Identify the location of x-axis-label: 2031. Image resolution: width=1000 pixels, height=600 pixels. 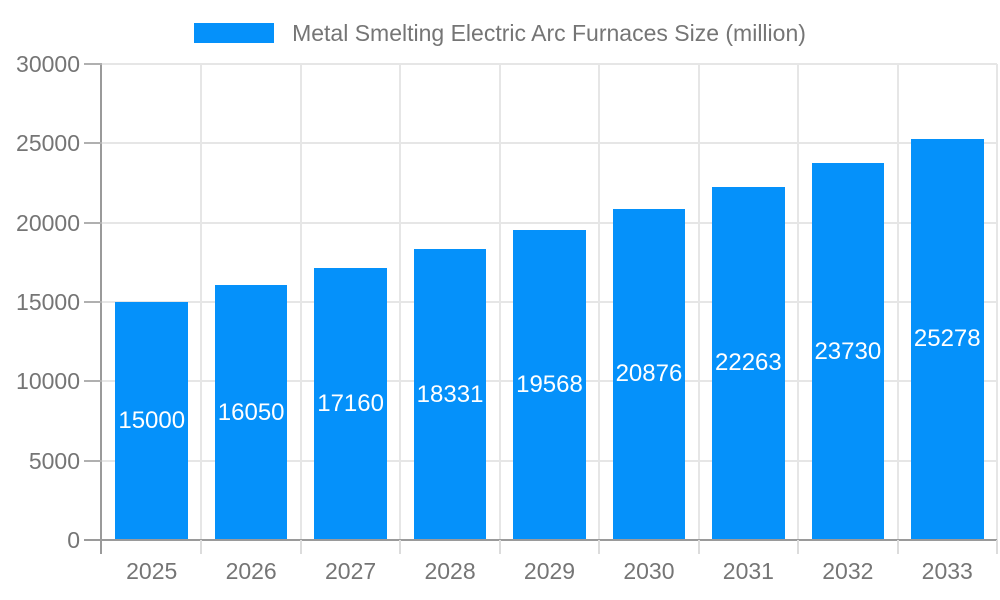
(748, 571).